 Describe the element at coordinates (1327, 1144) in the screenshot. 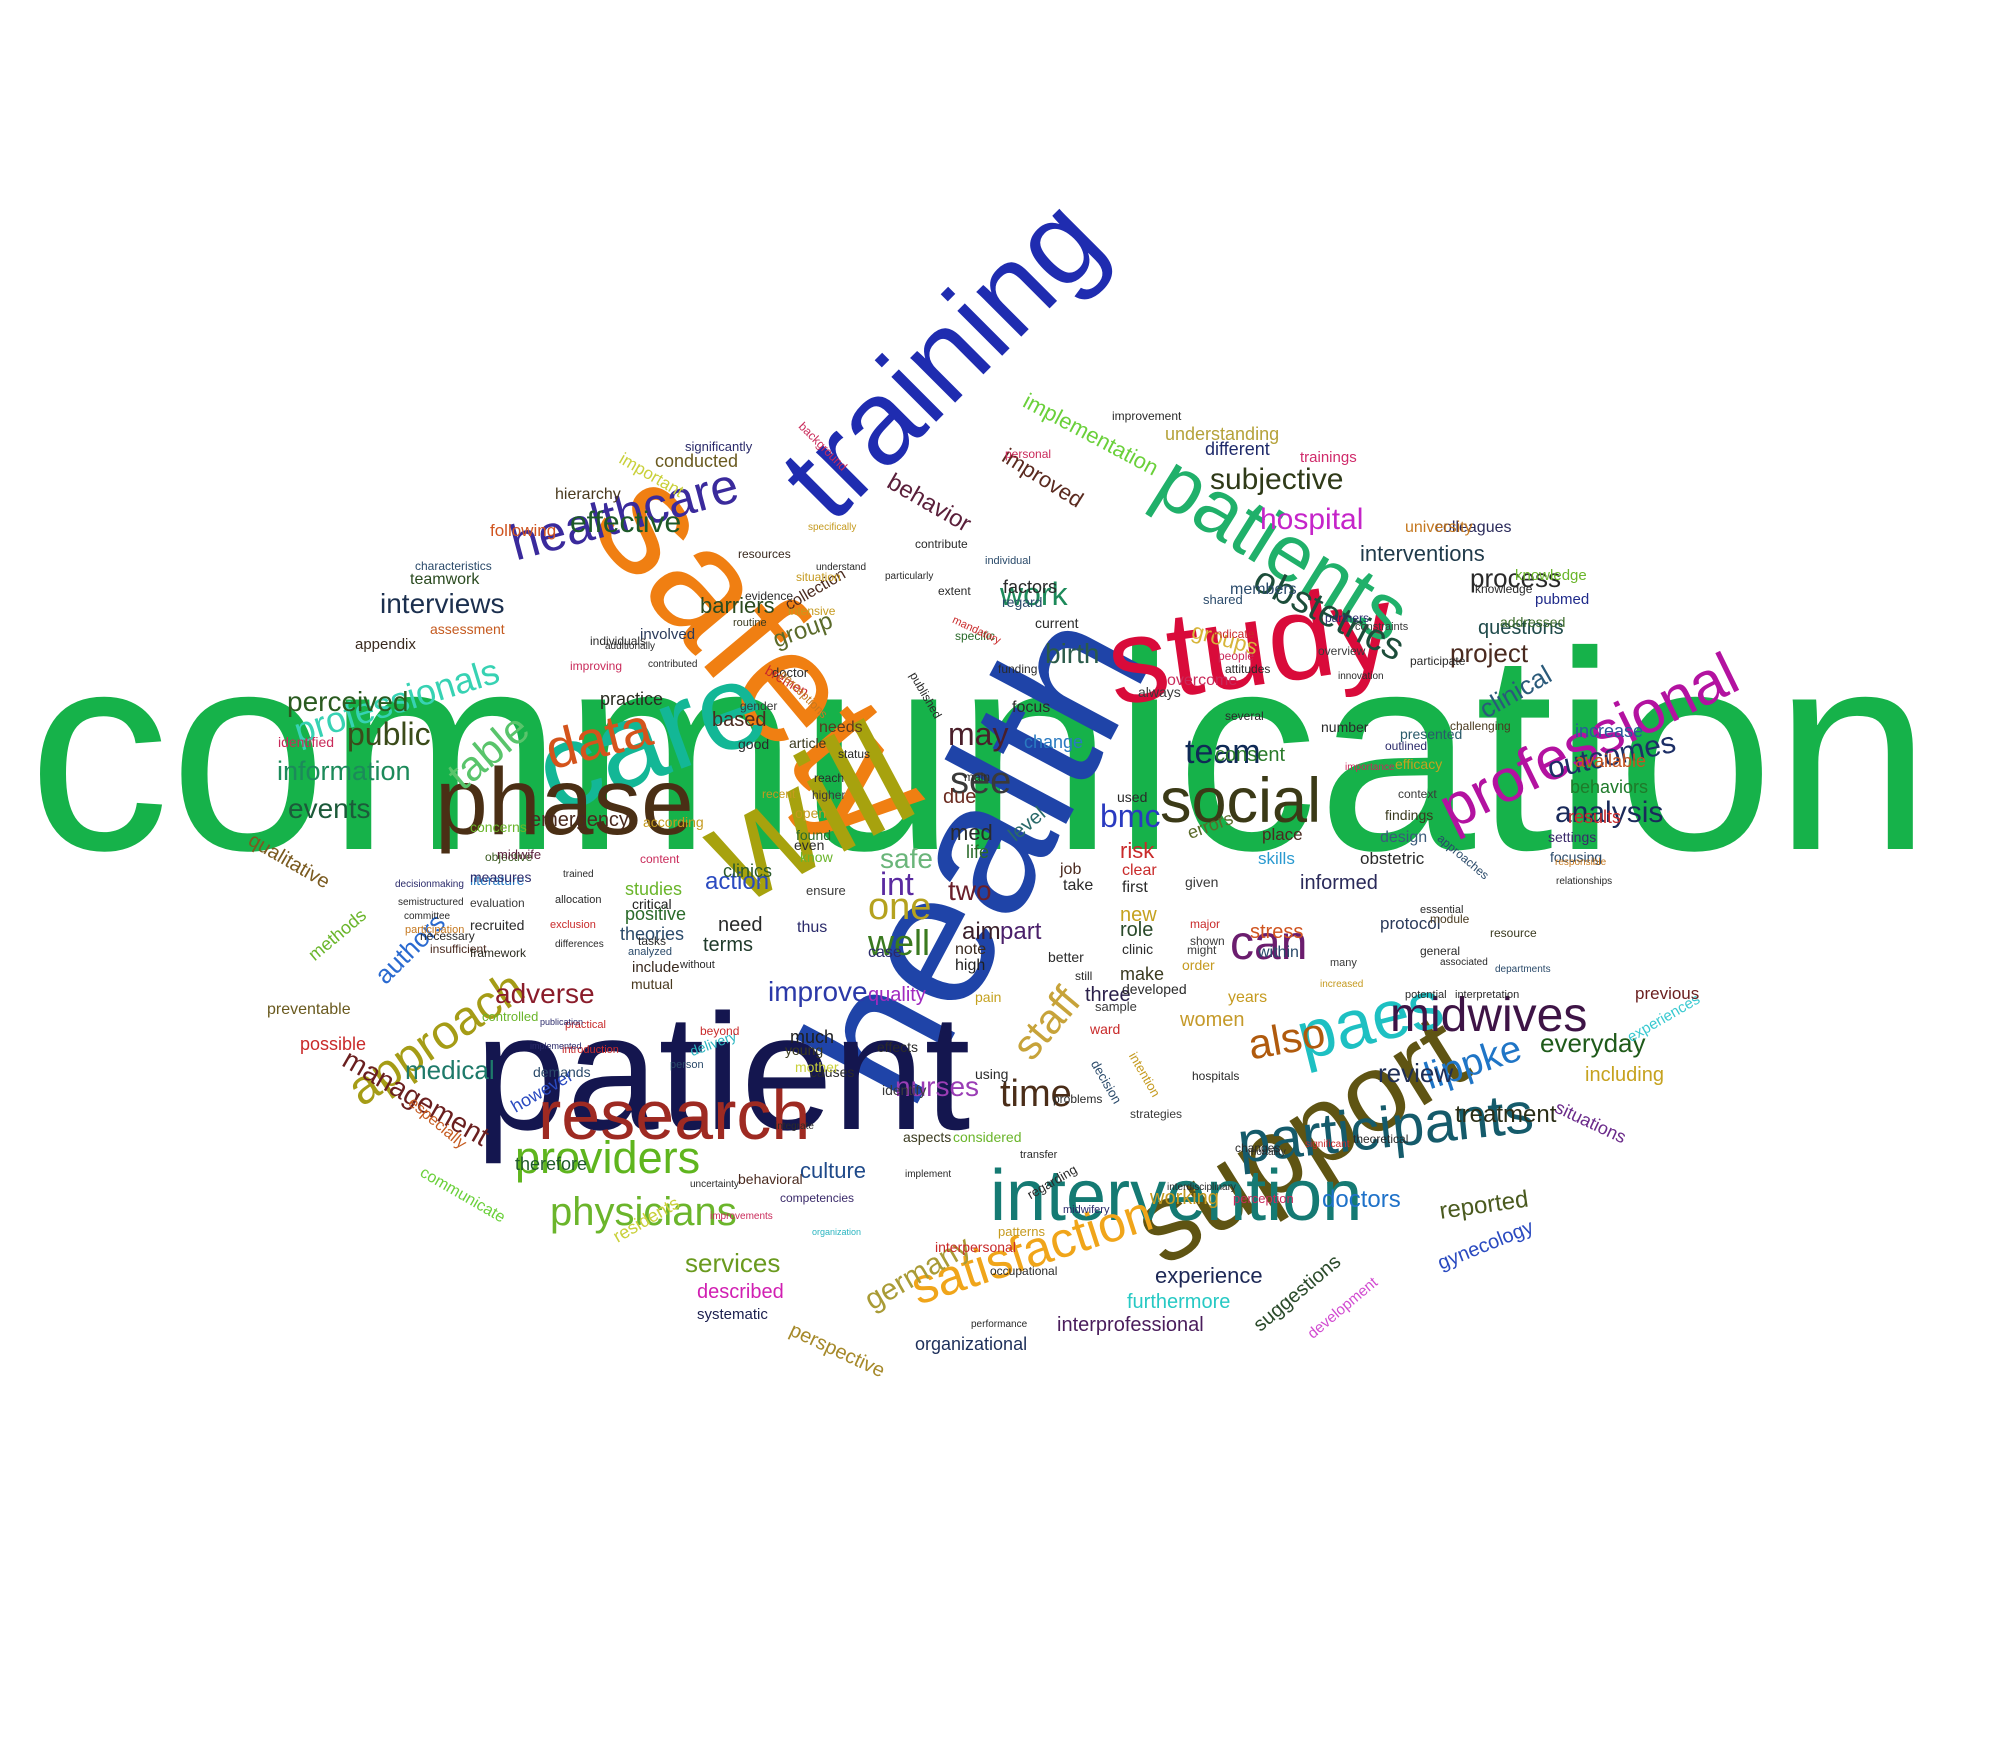

I see `cloud-word-significant: significant` at that location.